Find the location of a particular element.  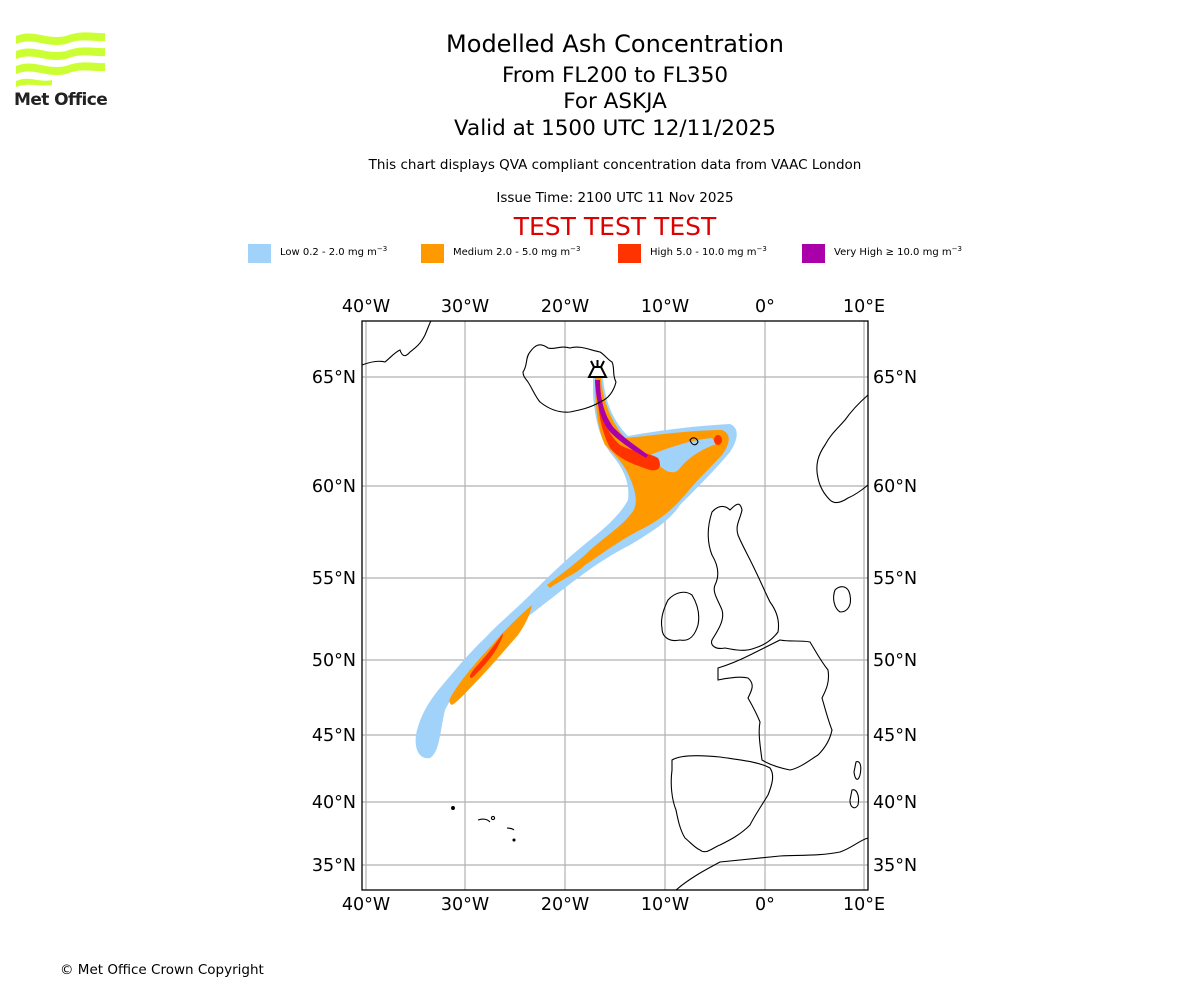

met-office-waves-icon is located at coordinates (60, 59).